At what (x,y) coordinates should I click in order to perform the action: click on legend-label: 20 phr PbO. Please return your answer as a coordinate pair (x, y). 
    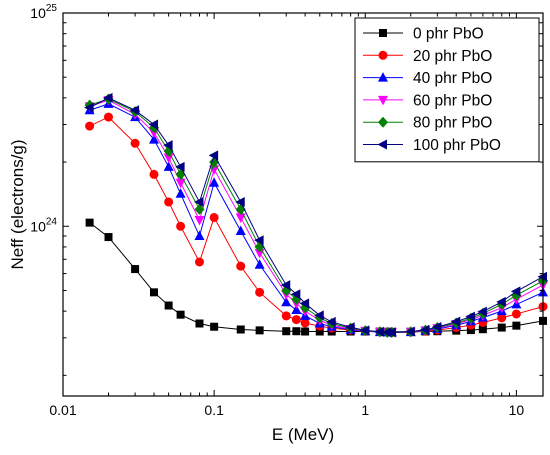
    Looking at the image, I should click on (452, 56).